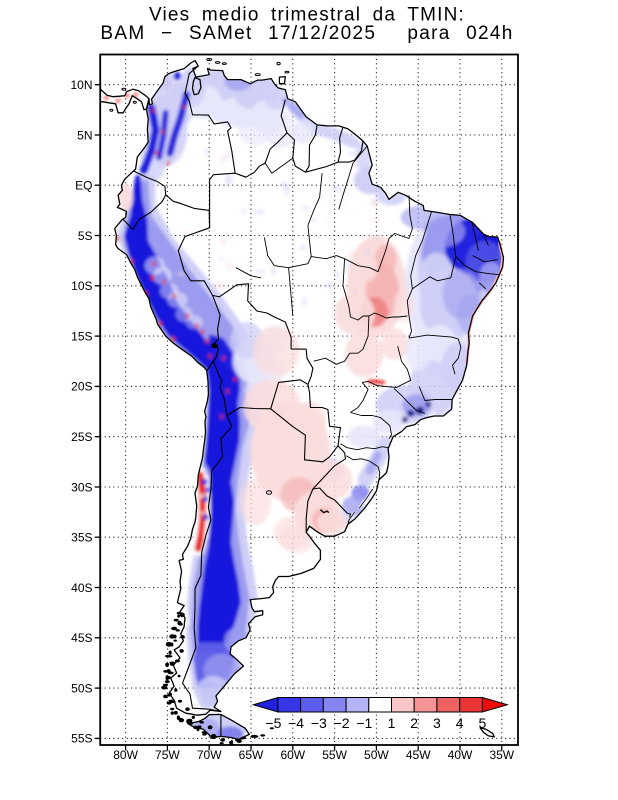 The image size is (618, 800). I want to click on svg-text: 3, so click(437, 723).